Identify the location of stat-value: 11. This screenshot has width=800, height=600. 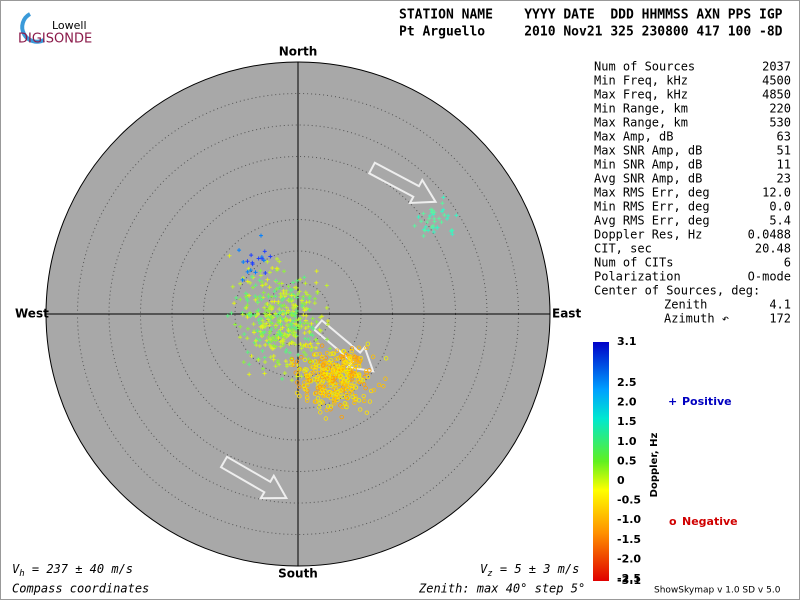
(784, 165).